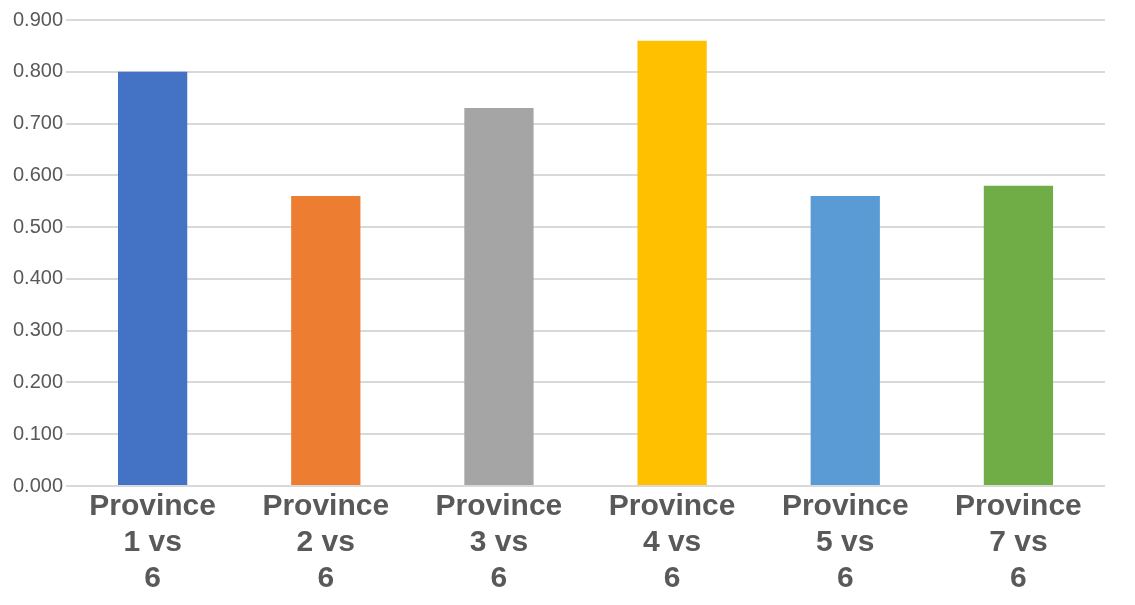 The height and width of the screenshot is (605, 1135). I want to click on x-tick-label: Province 7 vs 6, so click(1018, 541).